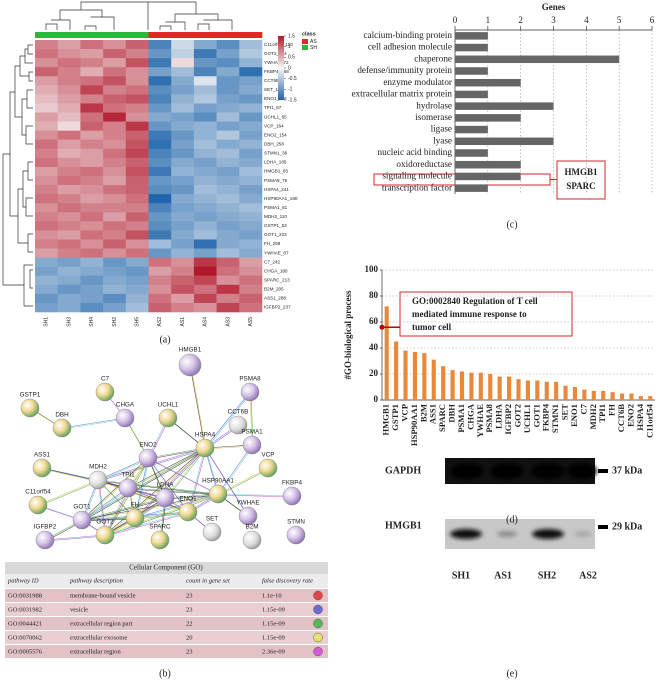  I want to click on node-label: FH, so click(135, 505).